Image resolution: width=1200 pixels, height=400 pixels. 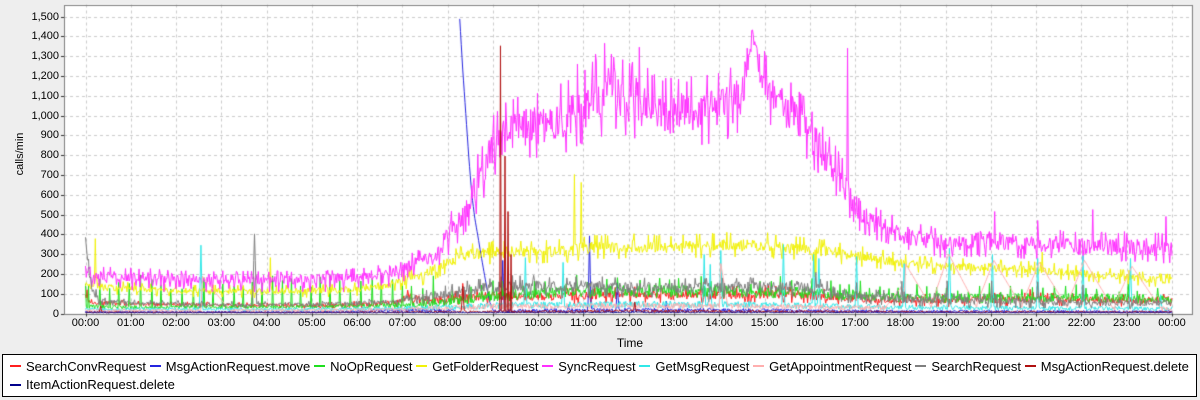 What do you see at coordinates (764, 323) in the screenshot?
I see `x-tick-label: 15:00` at bounding box center [764, 323].